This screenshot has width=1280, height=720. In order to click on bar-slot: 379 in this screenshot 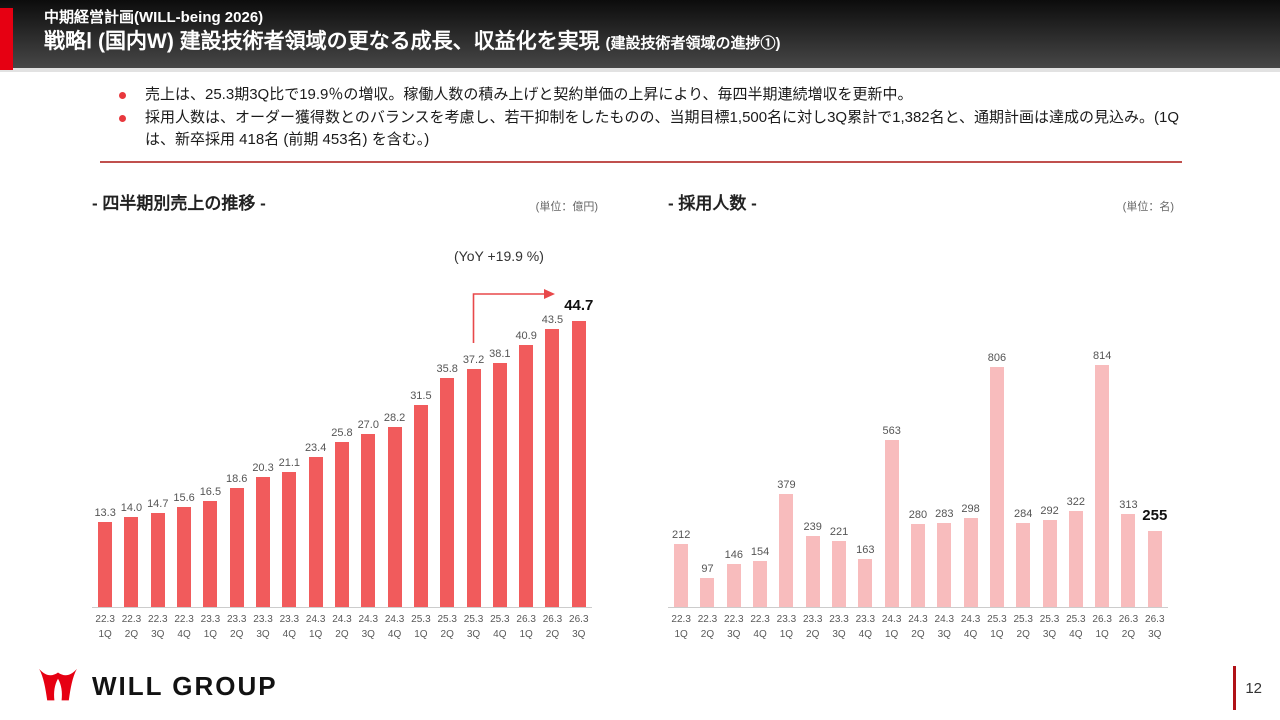, I will do `click(786, 543)`.